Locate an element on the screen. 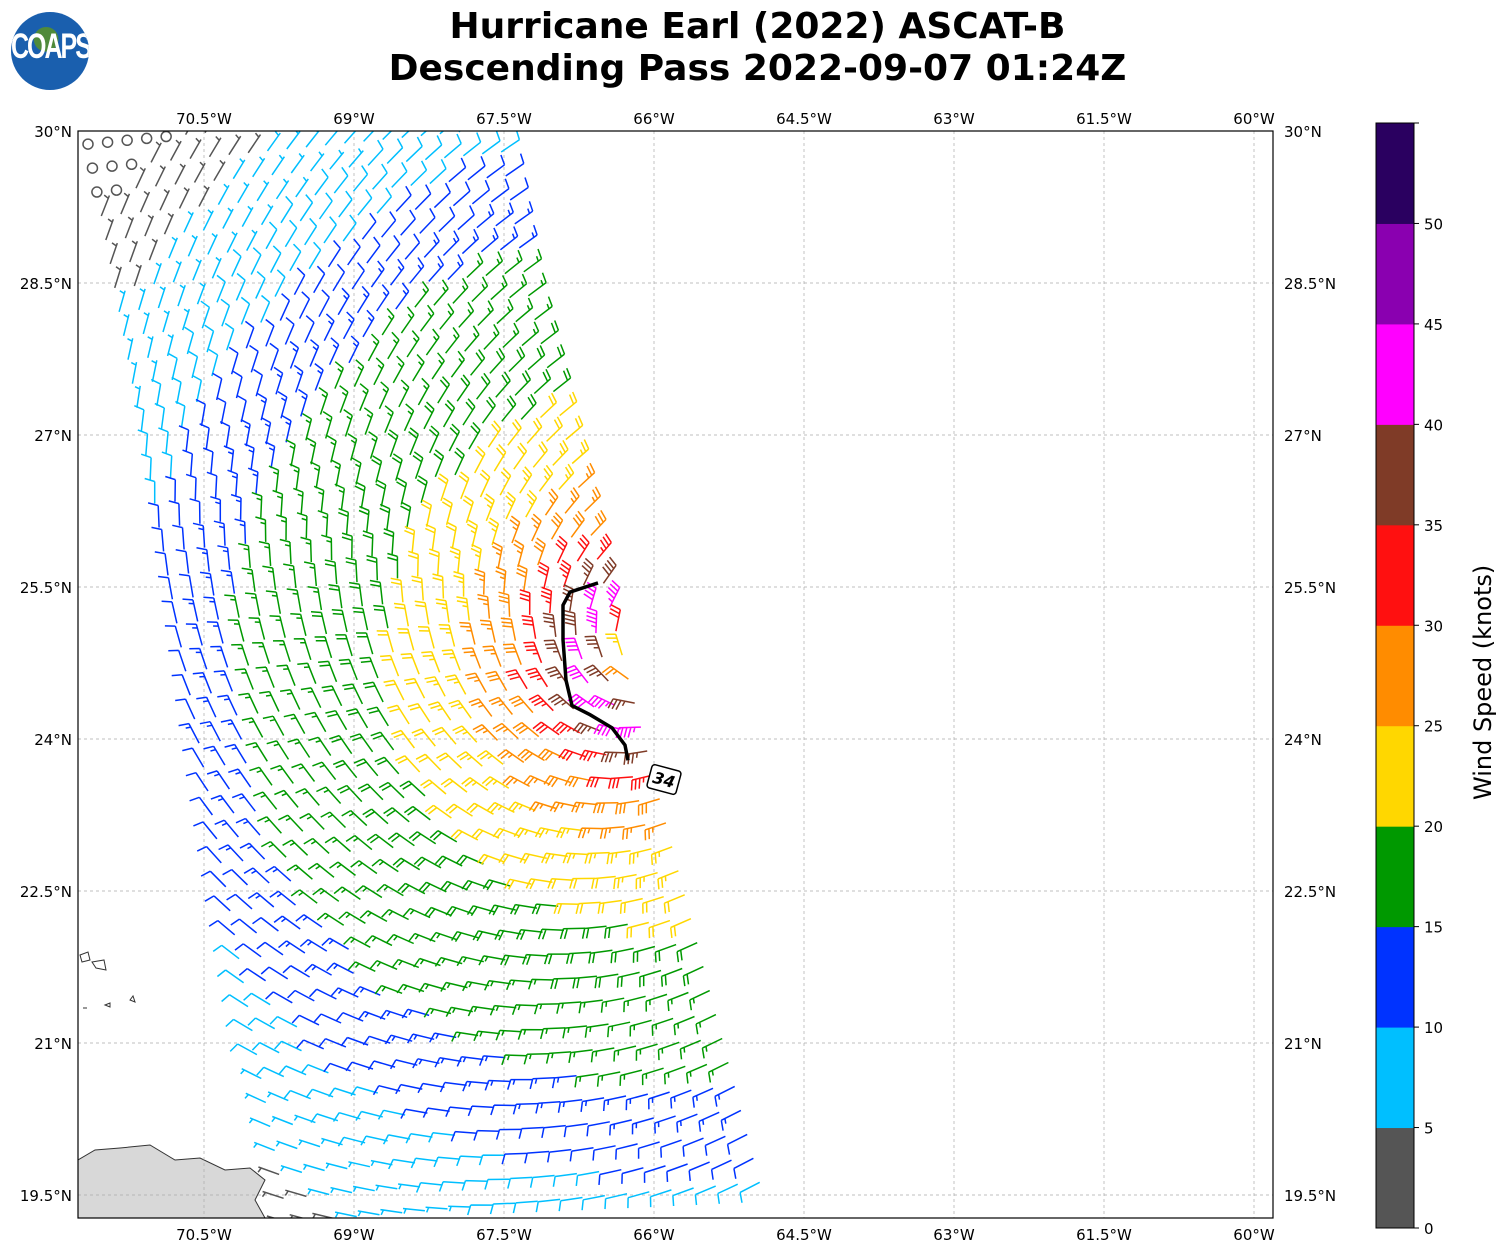  calm-circle is located at coordinates (116, 190).